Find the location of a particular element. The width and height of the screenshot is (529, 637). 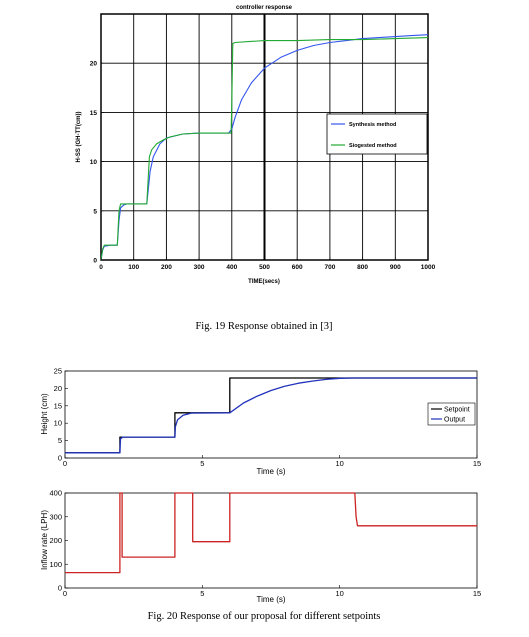

fig20-inflow-y-ticks: 0 100 200 300 400 is located at coordinates (58, 541).